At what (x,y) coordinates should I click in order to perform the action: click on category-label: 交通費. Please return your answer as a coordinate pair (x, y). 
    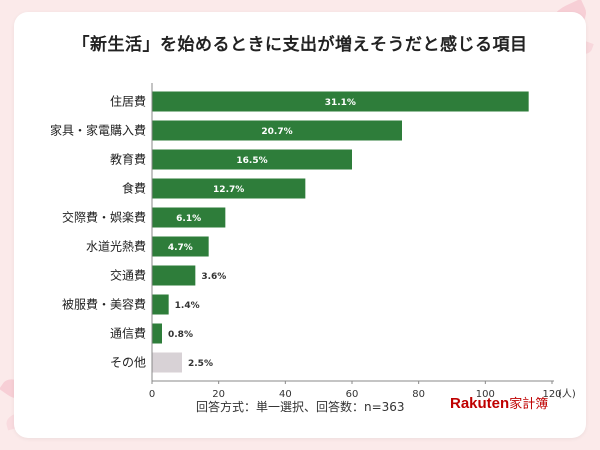
    Looking at the image, I should click on (128, 275).